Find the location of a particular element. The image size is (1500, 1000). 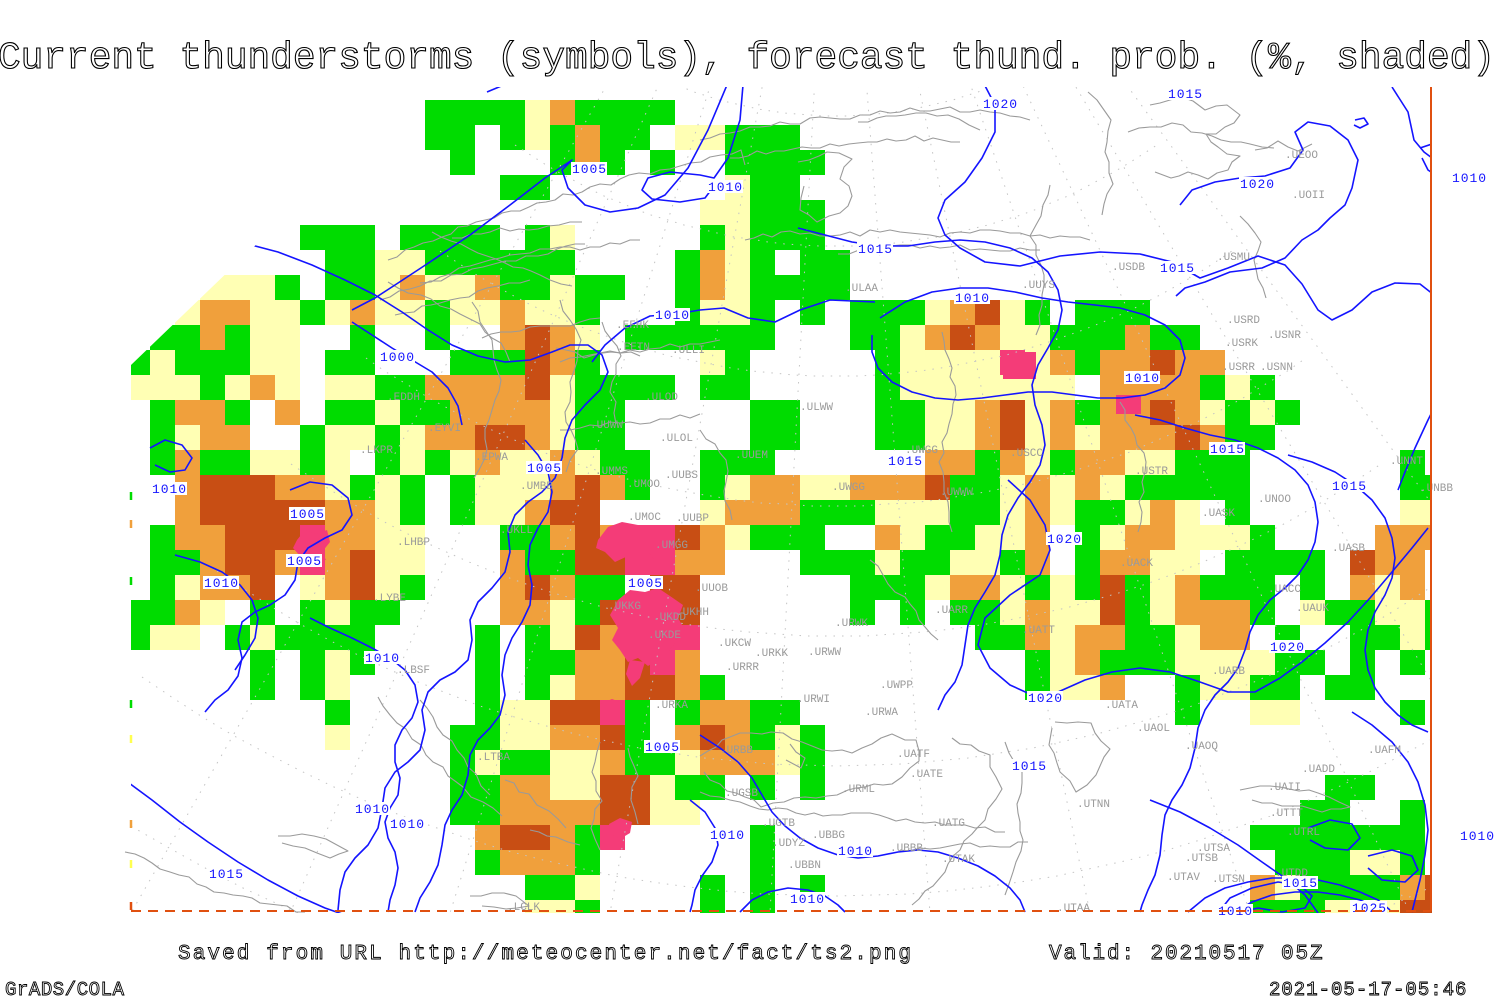

svg-text: .LHBP is located at coordinates (413, 543).